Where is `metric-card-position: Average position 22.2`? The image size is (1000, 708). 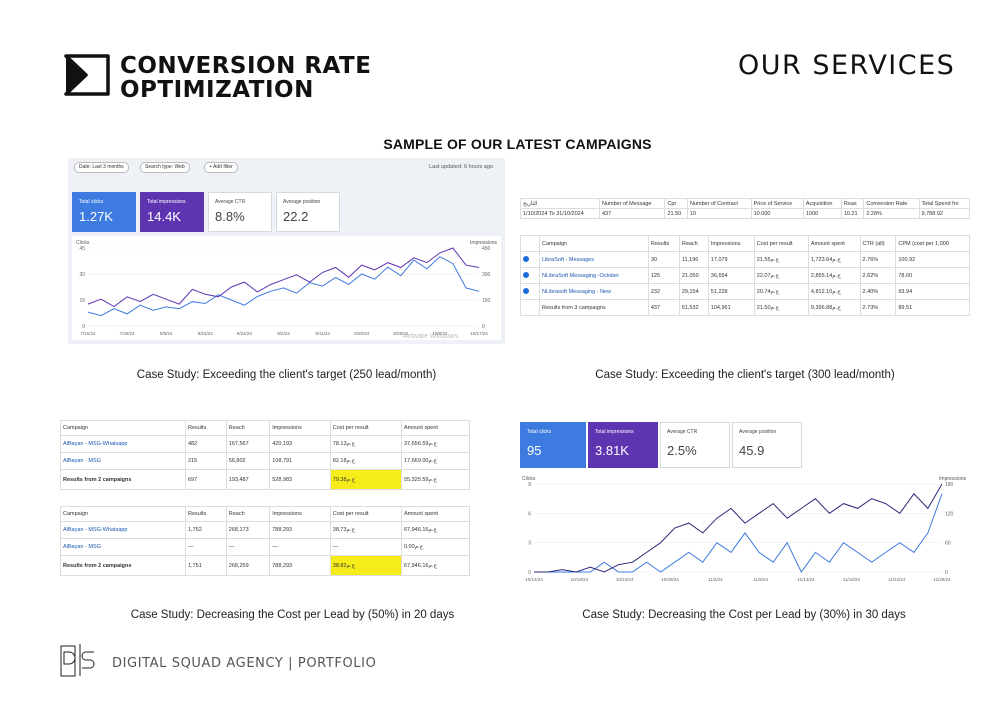
metric-card-position: Average position 22.2 is located at coordinates (308, 212).